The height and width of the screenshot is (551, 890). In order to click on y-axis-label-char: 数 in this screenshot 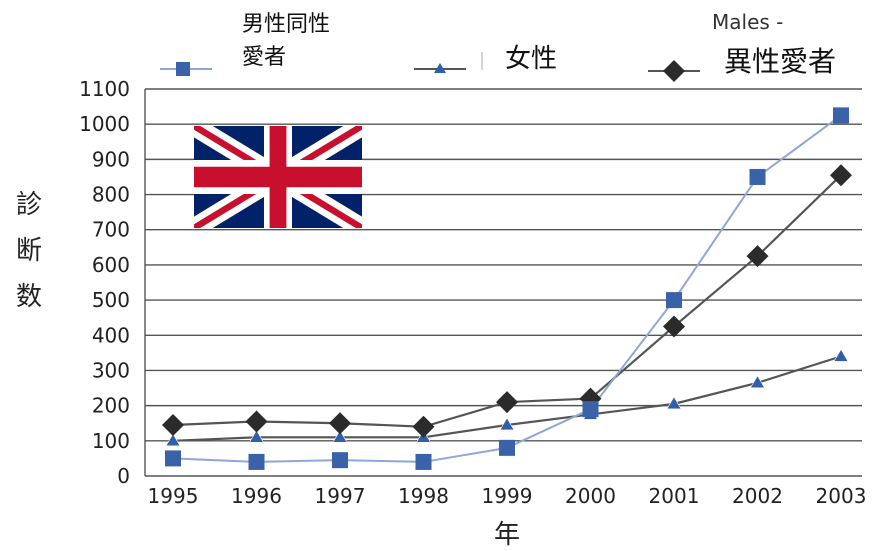, I will do `click(29, 297)`.